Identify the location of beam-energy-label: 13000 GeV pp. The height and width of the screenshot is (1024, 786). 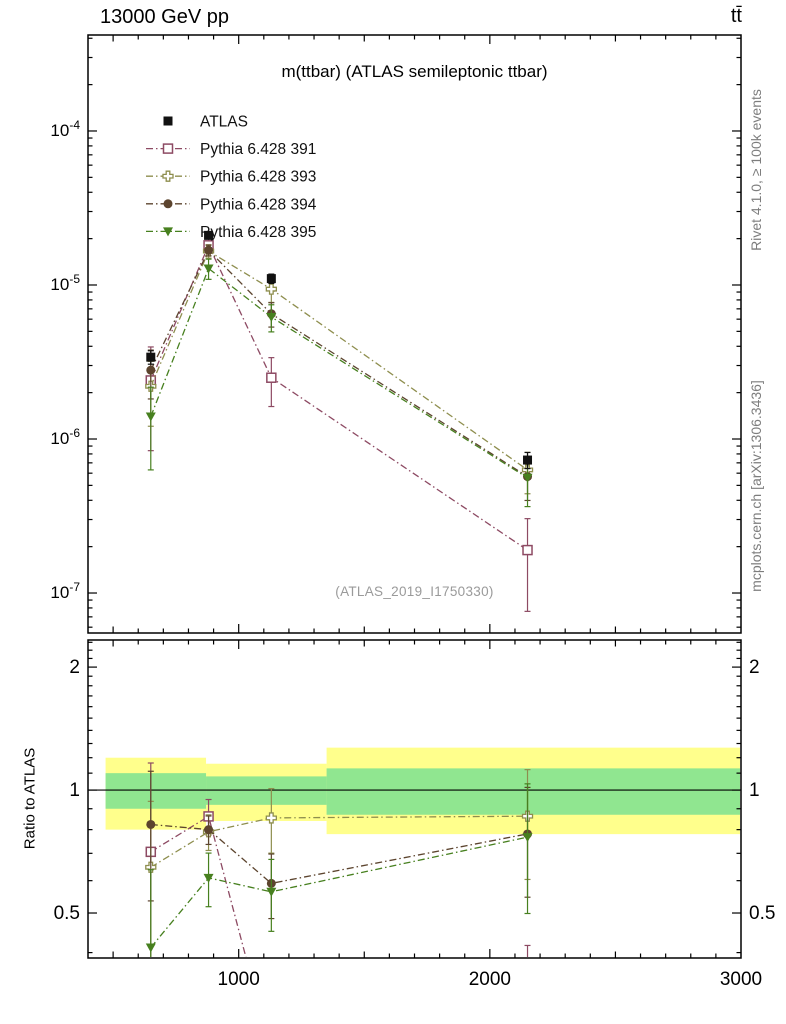
(164, 17).